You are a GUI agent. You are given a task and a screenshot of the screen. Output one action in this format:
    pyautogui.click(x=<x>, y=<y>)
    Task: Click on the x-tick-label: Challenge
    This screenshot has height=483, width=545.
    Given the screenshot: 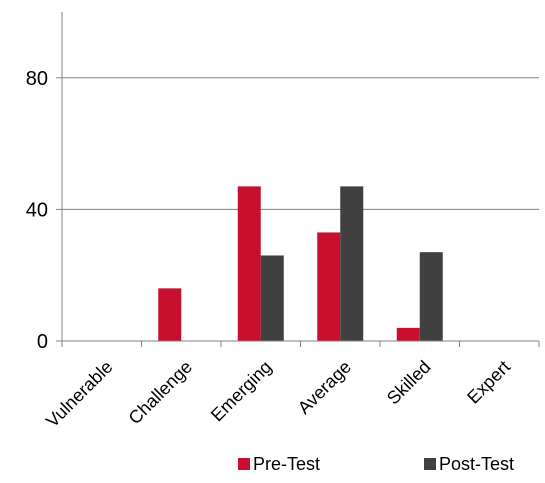 What is the action you would take?
    pyautogui.click(x=160, y=392)
    